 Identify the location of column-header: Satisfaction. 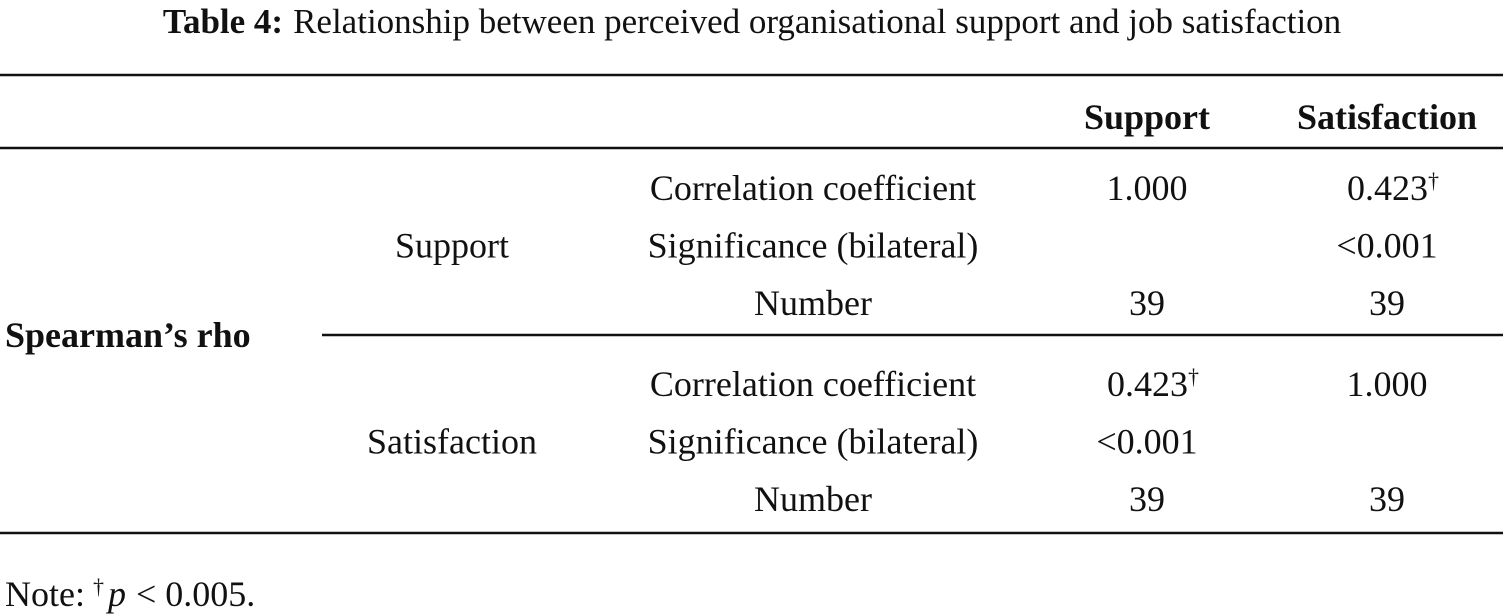
(1387, 117).